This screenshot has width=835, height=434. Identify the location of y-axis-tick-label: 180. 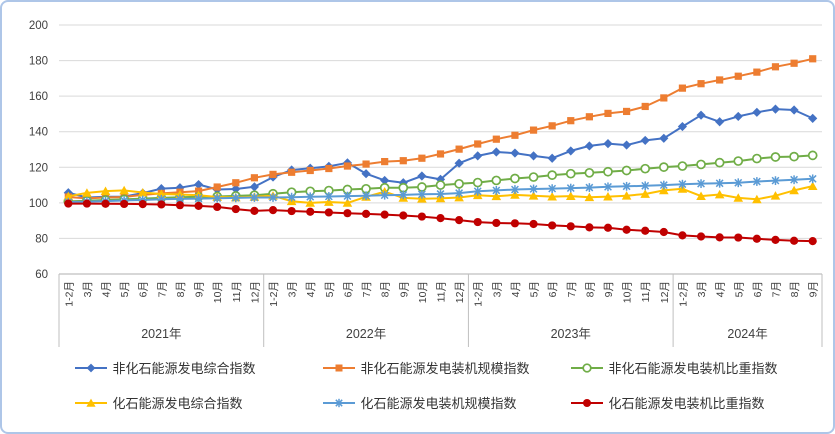
(38, 62).